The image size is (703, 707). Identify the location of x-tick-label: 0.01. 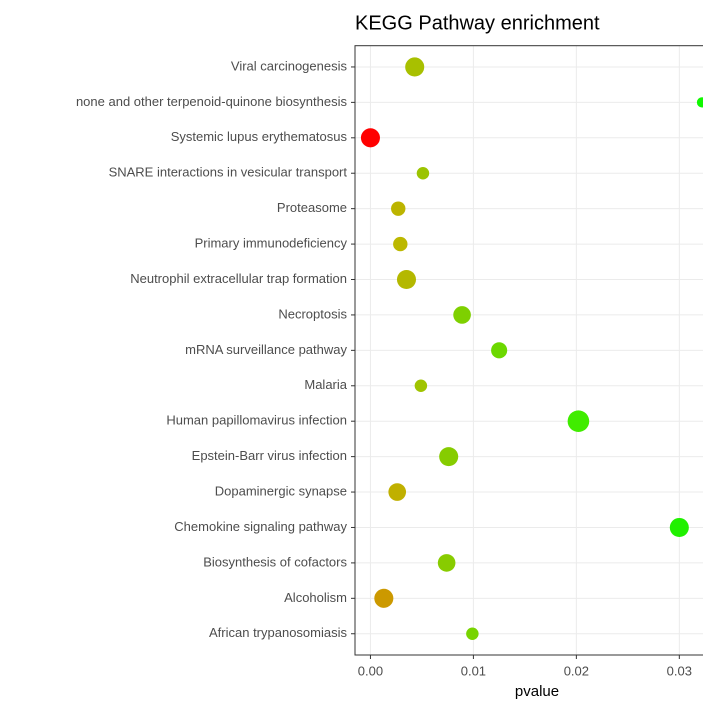
(473, 670).